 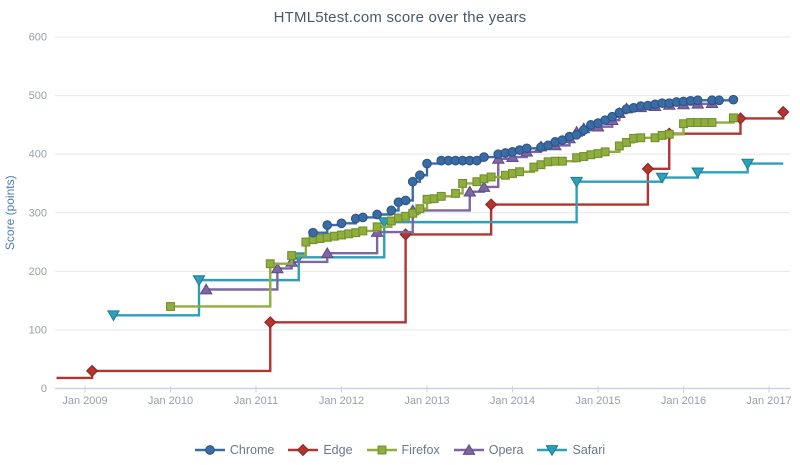 I want to click on chart-legend: Chrome Edge Firefox Opera Safari, so click(x=400, y=450).